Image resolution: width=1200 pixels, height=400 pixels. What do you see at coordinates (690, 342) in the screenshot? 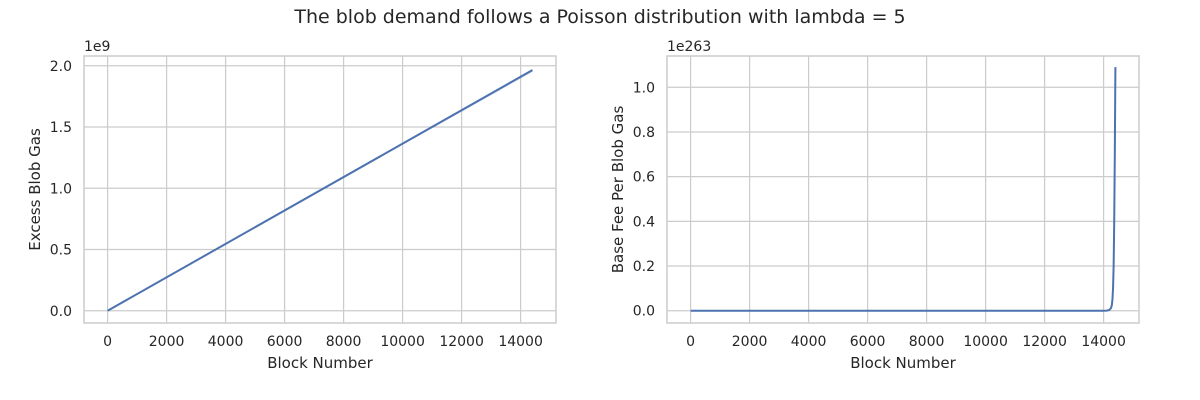
I see `basefee-x-tick-label: 0` at bounding box center [690, 342].